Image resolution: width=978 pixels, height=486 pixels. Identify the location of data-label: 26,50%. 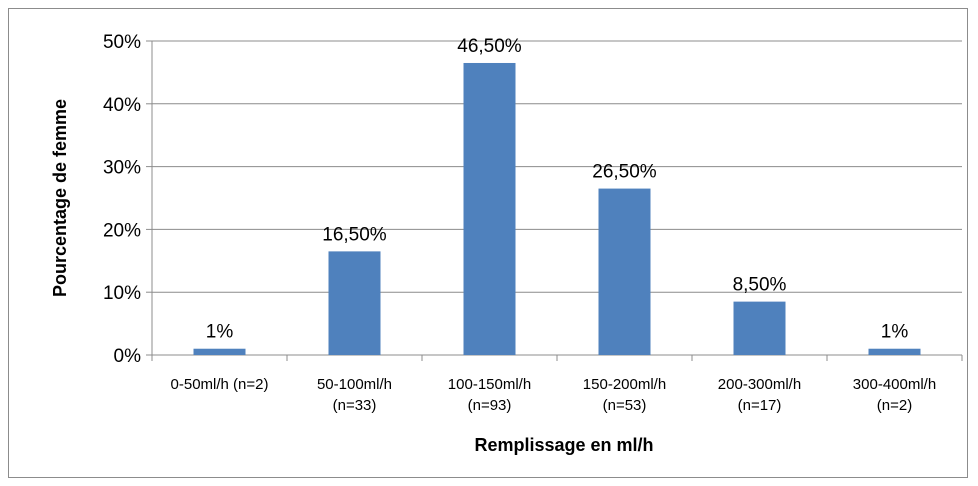
(624, 172).